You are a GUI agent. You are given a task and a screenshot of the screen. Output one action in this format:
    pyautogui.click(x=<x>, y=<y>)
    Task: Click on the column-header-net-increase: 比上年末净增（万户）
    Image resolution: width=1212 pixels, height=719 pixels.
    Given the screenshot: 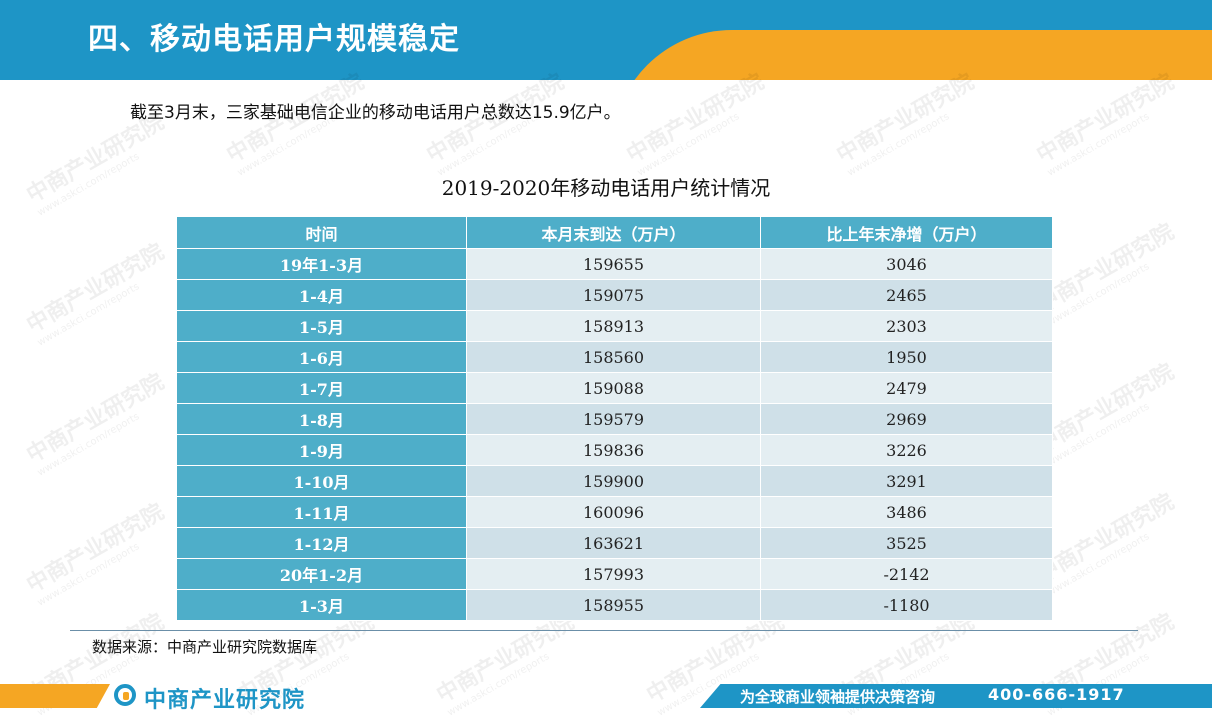 What is the action you would take?
    pyautogui.click(x=906, y=232)
    